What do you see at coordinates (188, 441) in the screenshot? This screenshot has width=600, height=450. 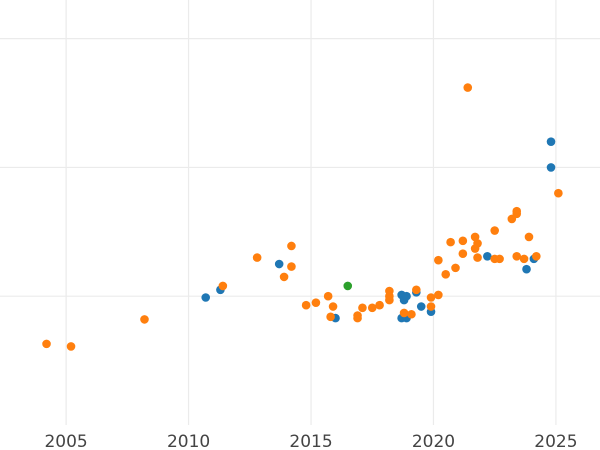 I see `x-tick-label-2010: 2010` at bounding box center [188, 441].